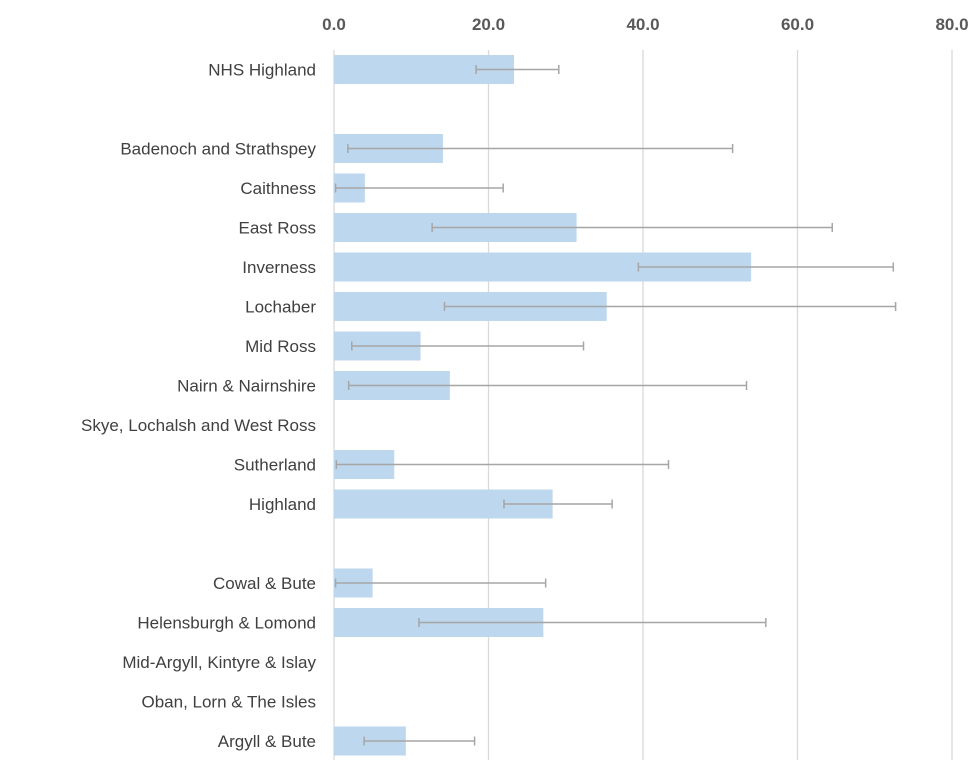  I want to click on category-label: Oban, Lorn & The Isles, so click(228, 702).